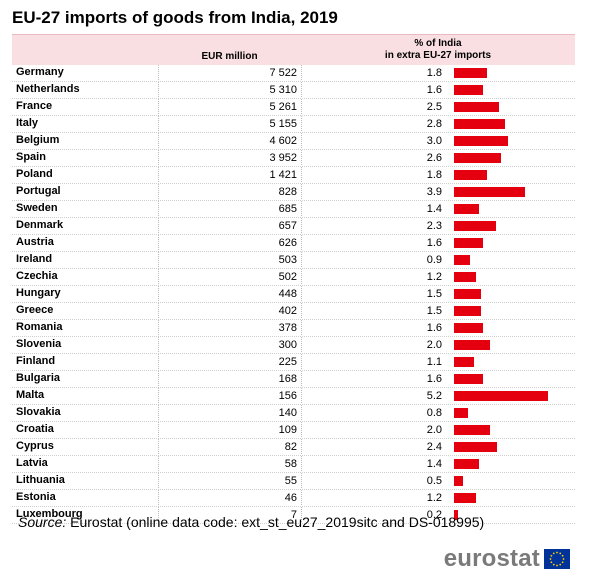 This screenshot has width=592, height=580. What do you see at coordinates (230, 395) in the screenshot?
I see `eur-million-cell: 156` at bounding box center [230, 395].